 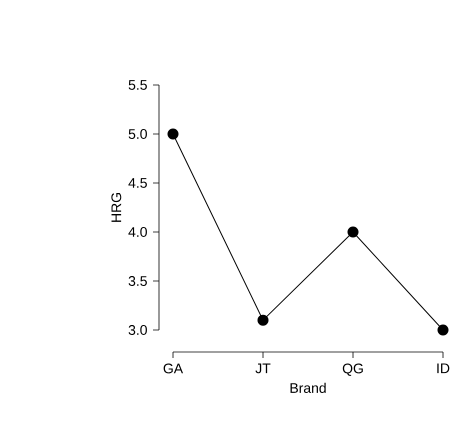 I want to click on y-tick-label: 3.0, so click(x=137, y=330).